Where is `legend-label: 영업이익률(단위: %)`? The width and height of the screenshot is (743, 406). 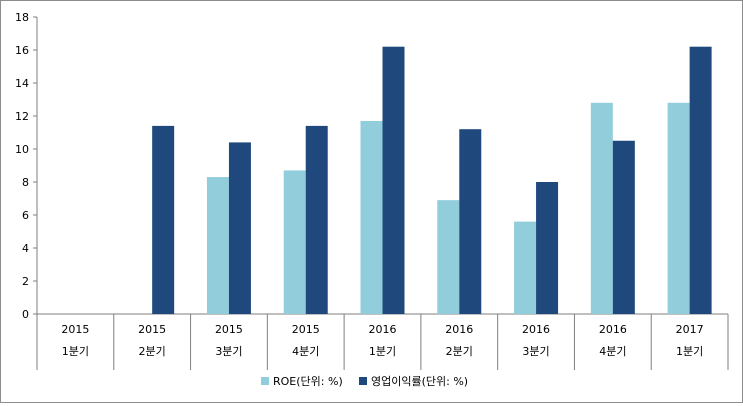 legend-label: 영업이익률(단위: %) is located at coordinates (419, 381).